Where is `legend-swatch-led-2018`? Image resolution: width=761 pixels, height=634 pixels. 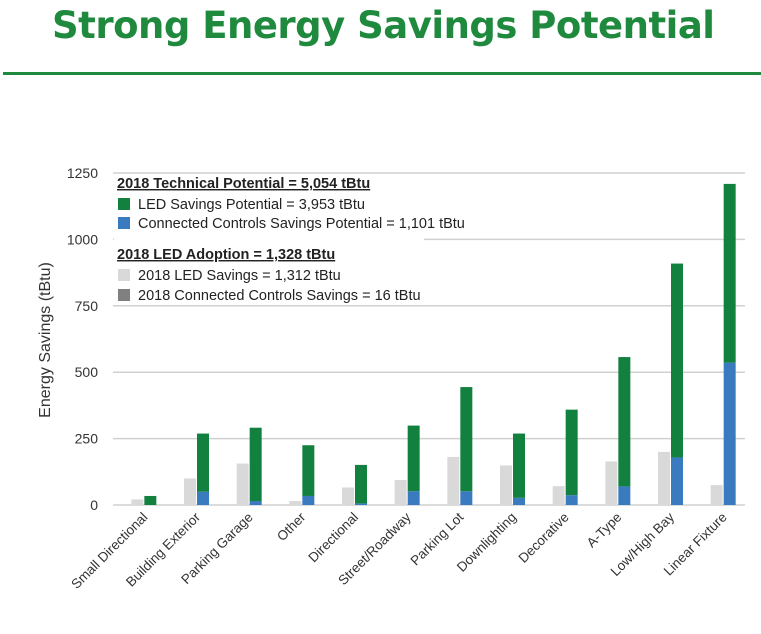
legend-swatch-led-2018 is located at coordinates (124, 275).